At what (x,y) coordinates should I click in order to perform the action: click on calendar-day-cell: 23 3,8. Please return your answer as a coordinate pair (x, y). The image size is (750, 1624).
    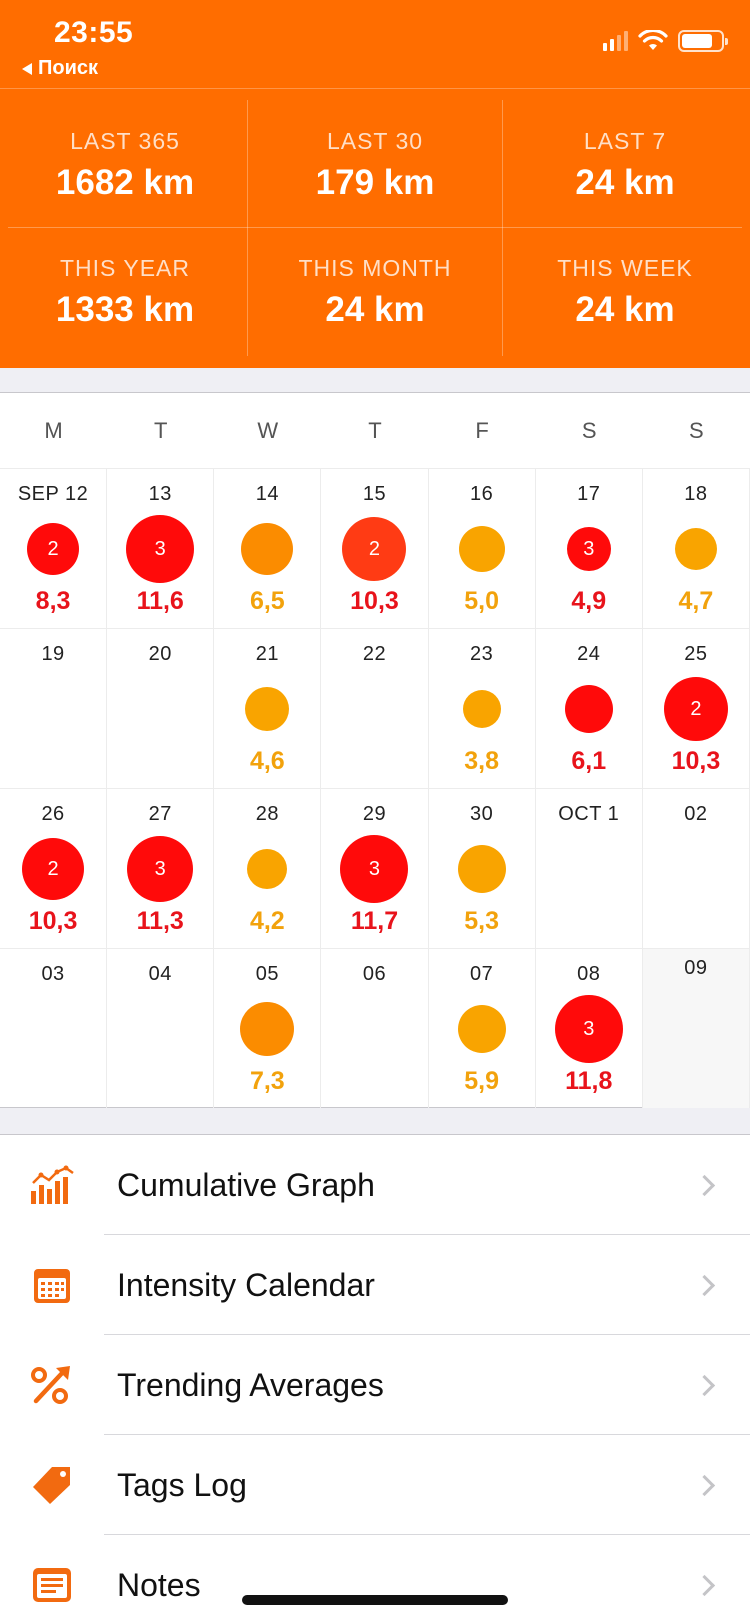
    Looking at the image, I should click on (482, 708).